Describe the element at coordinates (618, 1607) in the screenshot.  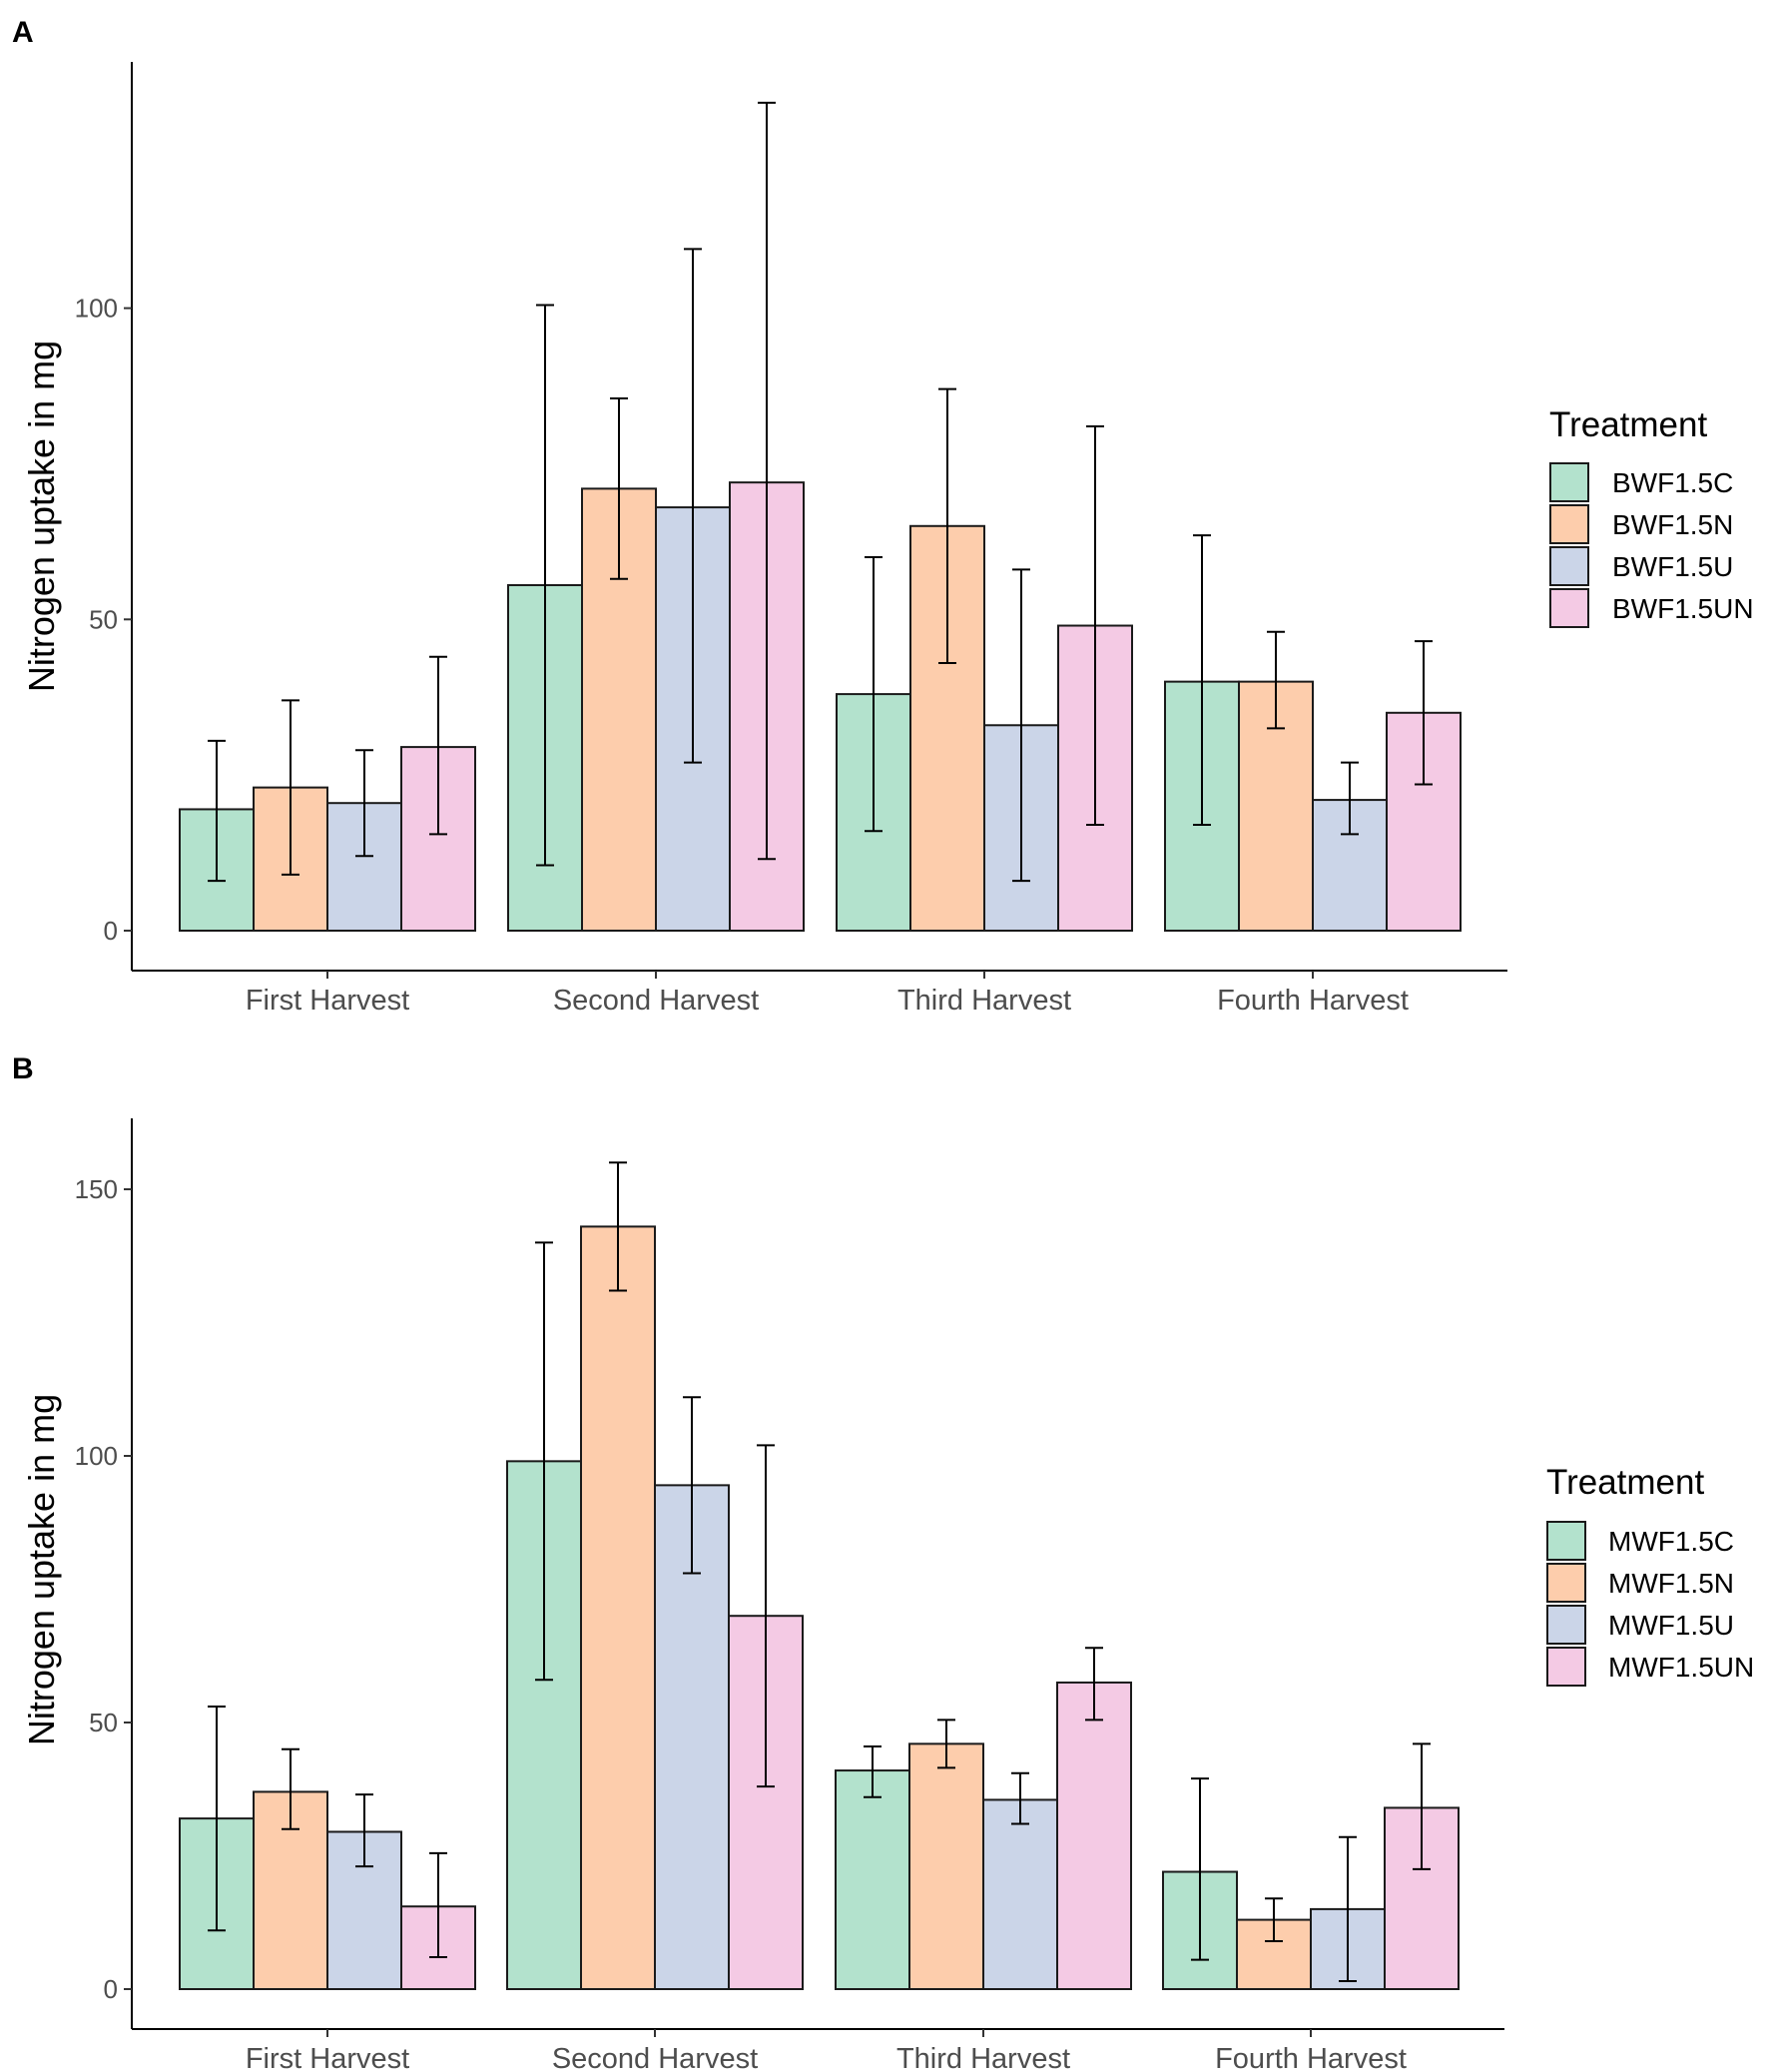
I see `bar-MWF1.5N-1` at that location.